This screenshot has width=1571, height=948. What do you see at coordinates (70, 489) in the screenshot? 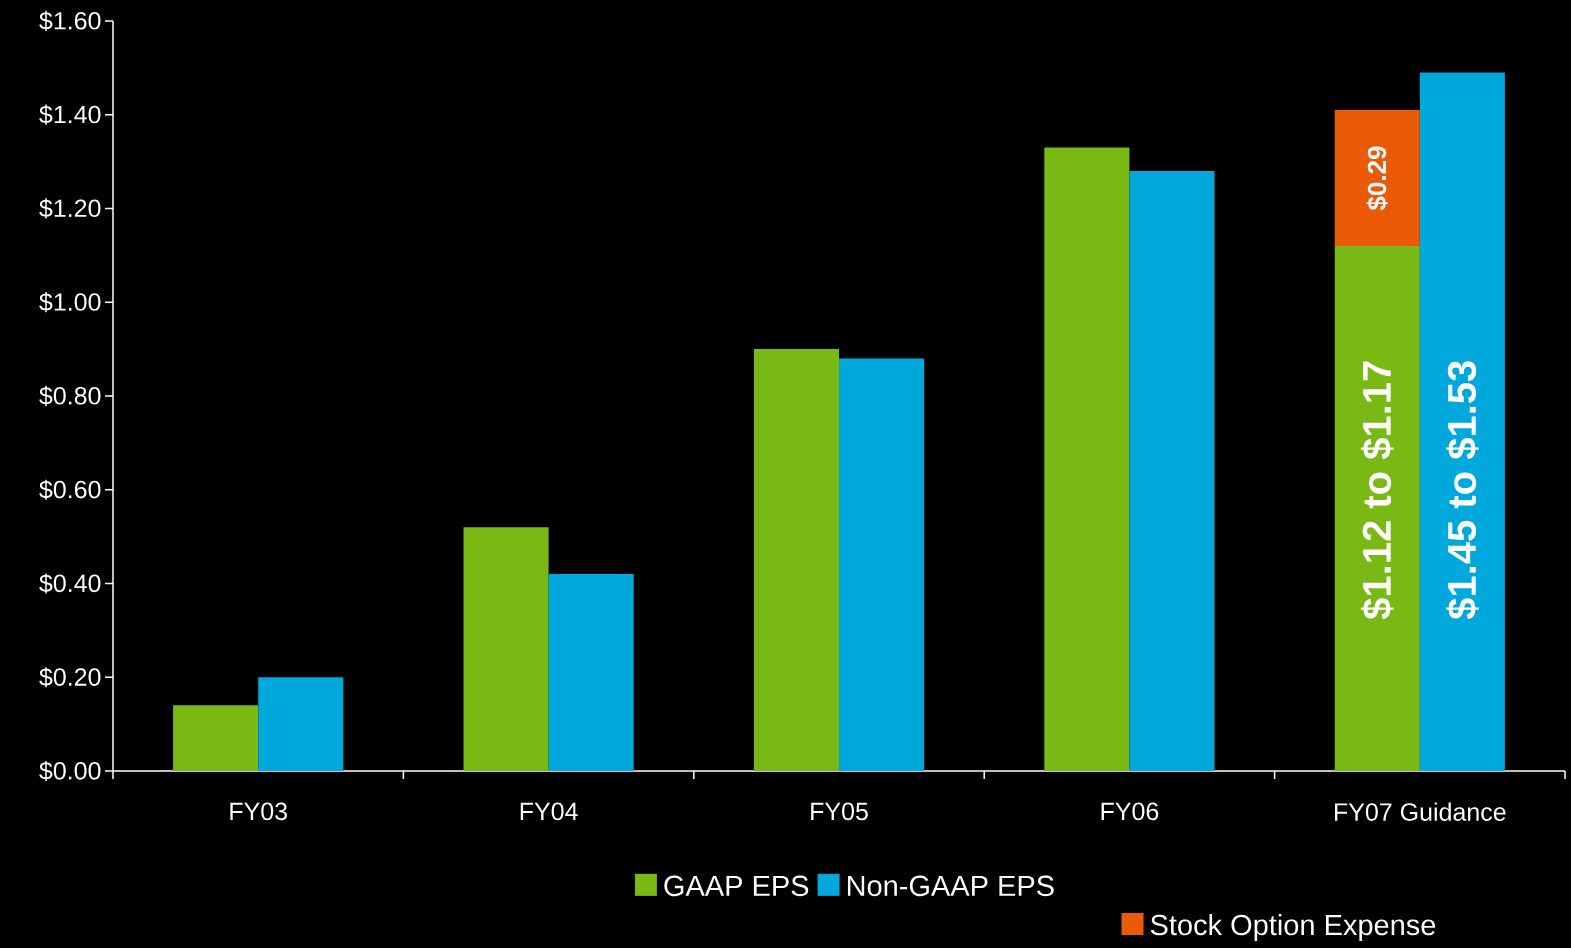
I see `y-tick-label: $0.60` at bounding box center [70, 489].